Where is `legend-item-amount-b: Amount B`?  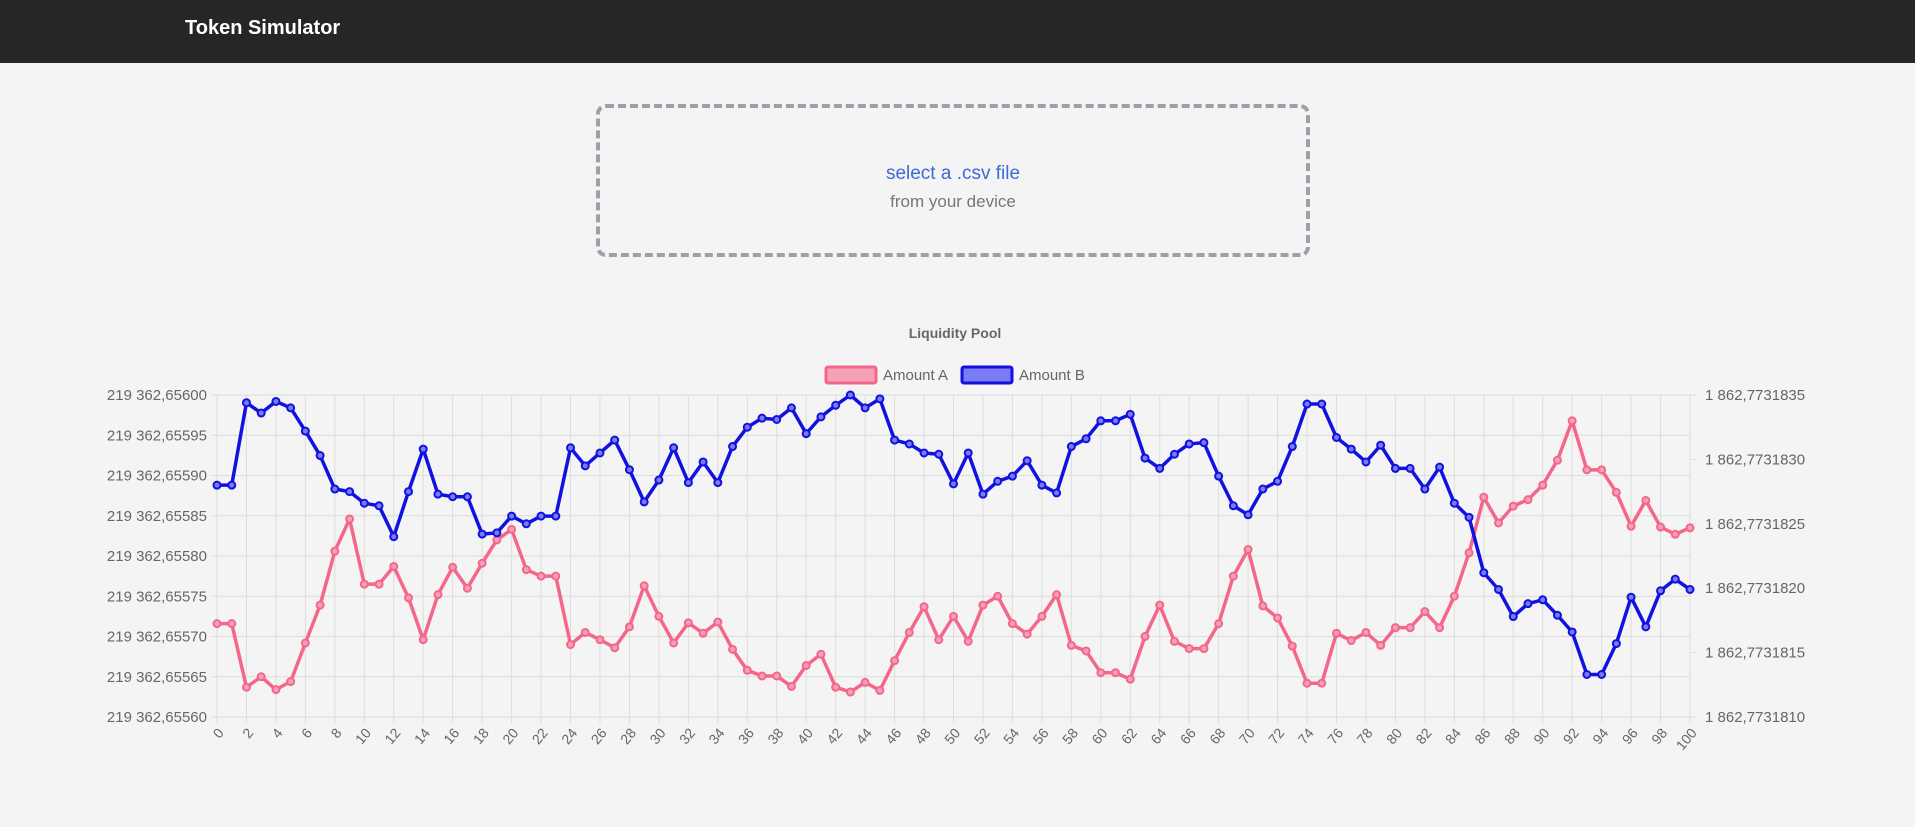
legend-item-amount-b: Amount B is located at coordinates (1022, 375).